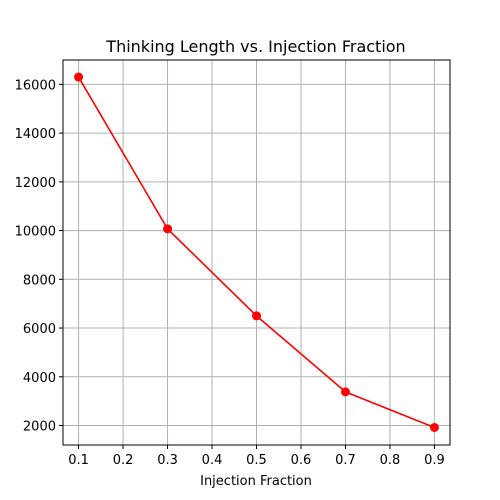  I want to click on y-tick-label: 14000, so click(35, 134).